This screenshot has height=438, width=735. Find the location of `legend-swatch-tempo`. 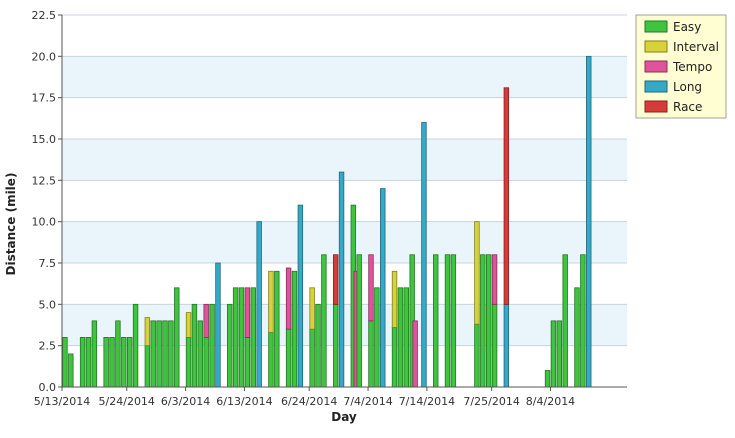

legend-swatch-tempo is located at coordinates (656, 66).